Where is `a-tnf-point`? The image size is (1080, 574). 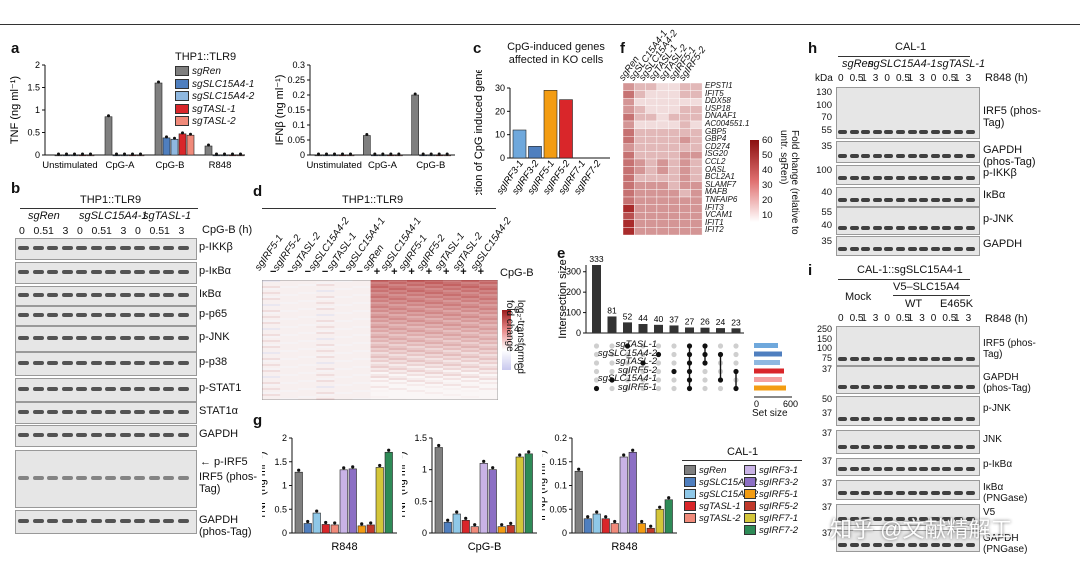 a-tnf-point is located at coordinates (182, 133).